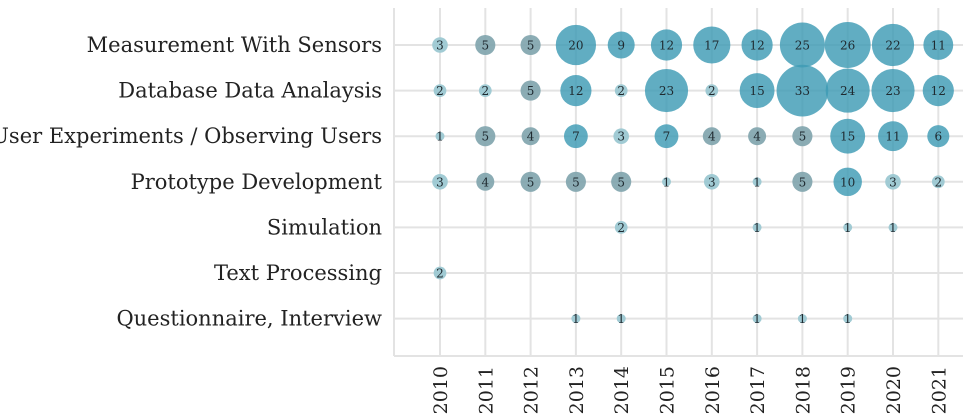  I want to click on bubble-value-label: 24, so click(848, 91).